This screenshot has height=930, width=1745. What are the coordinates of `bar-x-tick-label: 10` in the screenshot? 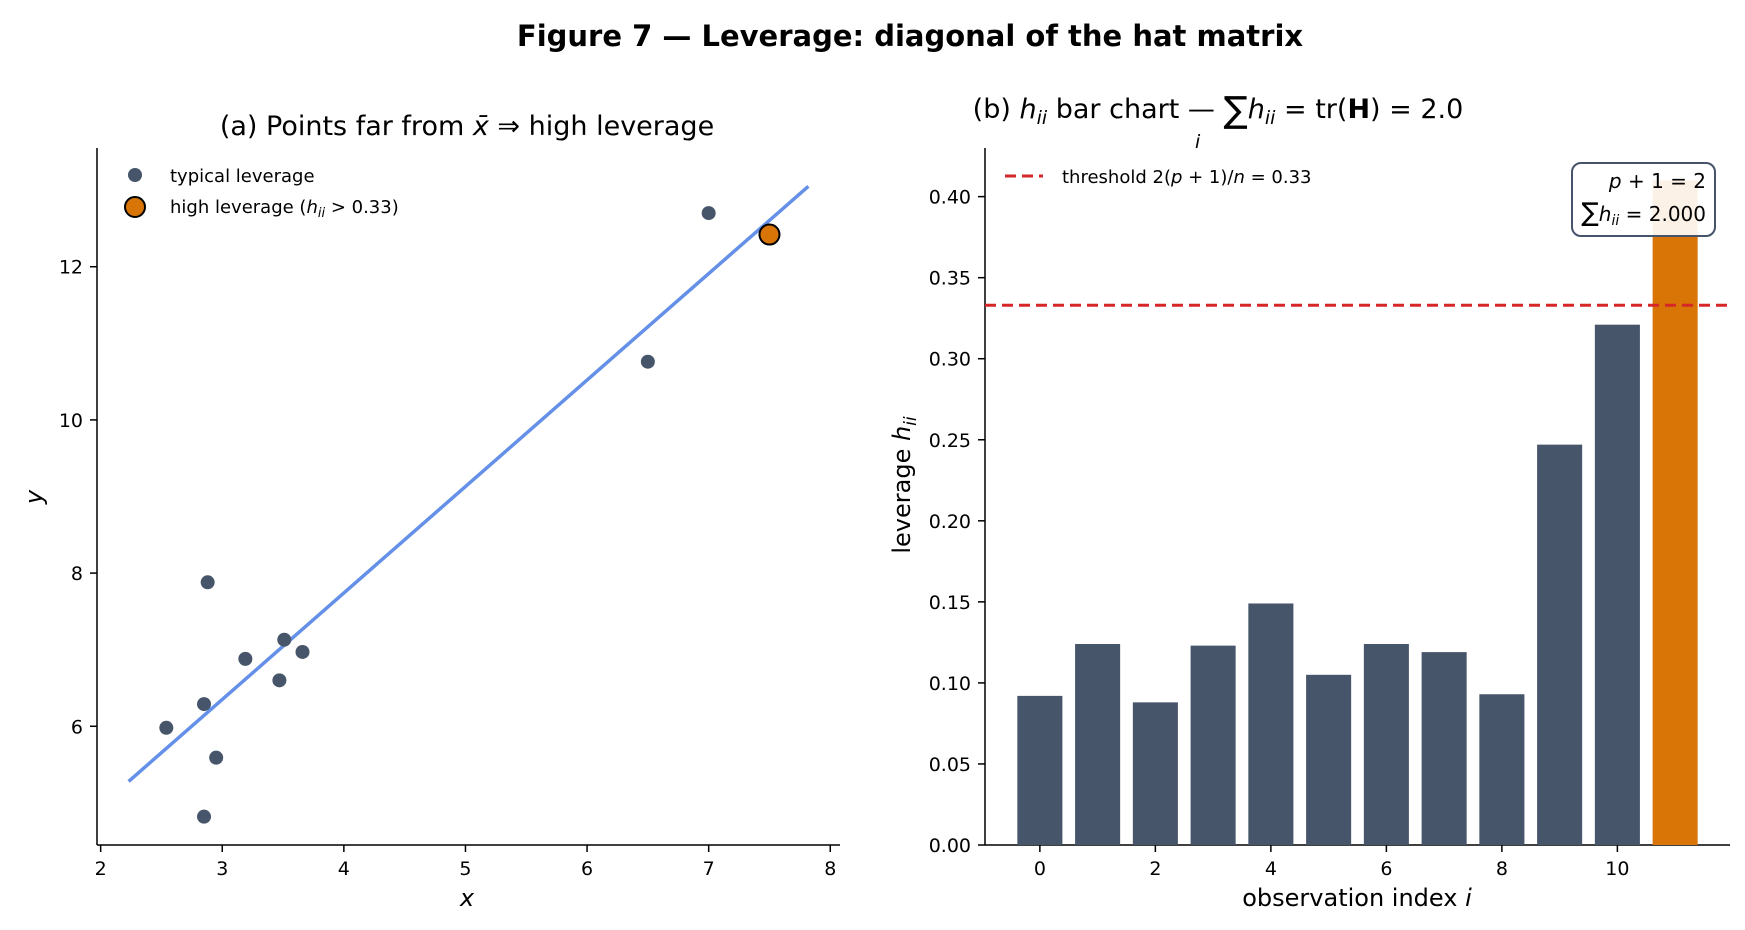 It's located at (1617, 869).